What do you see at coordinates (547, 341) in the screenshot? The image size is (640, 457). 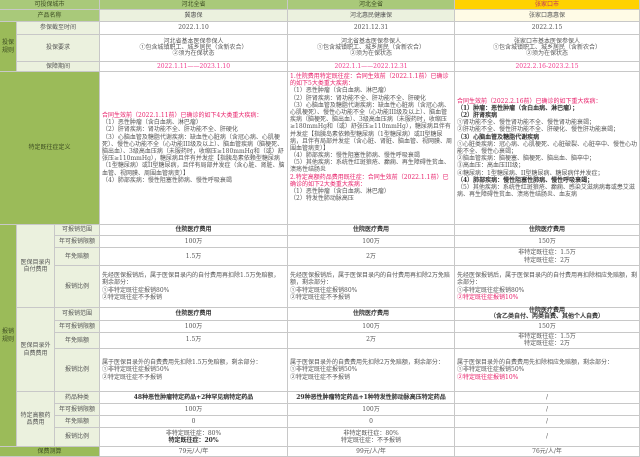 I see `out-deductible-3: 非特定既往症：1.5万 特定既往症：2万` at bounding box center [547, 341].